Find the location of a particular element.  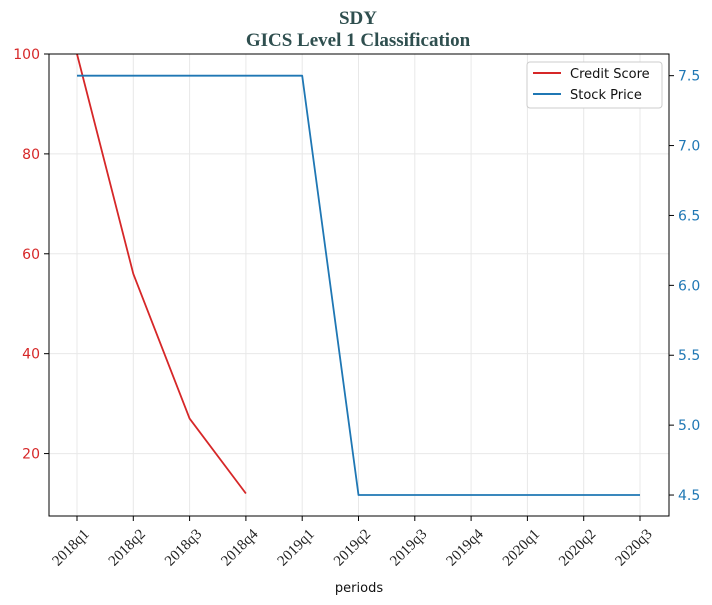

left-y-tick-label: 80 is located at coordinates (31, 155).